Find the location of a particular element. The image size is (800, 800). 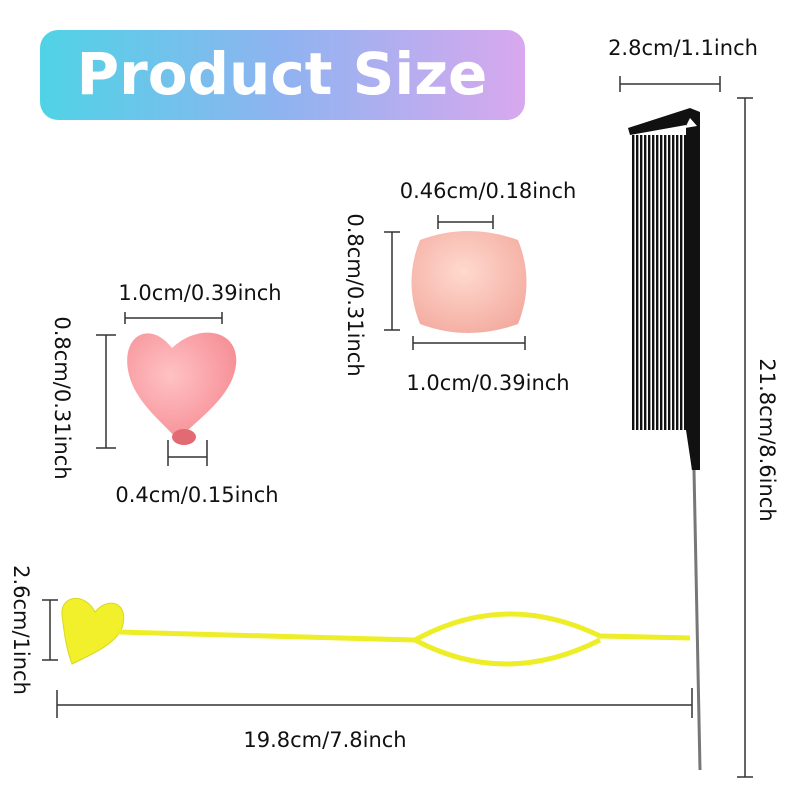

comb-width-label: 2.8cm/1.1inch is located at coordinates (683, 48).